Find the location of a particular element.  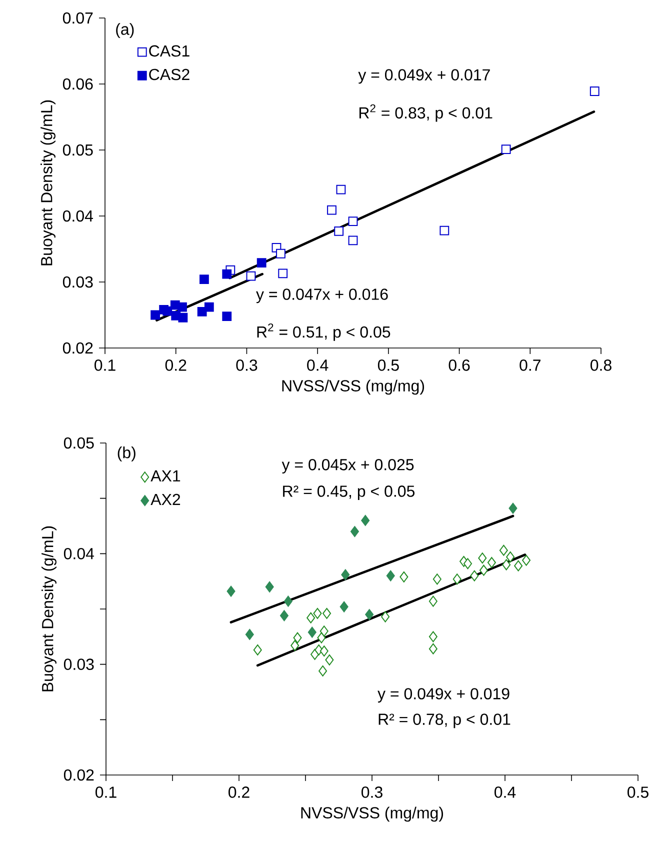

annotation: R² = 0.78, p < 0.01 is located at coordinates (444, 721).